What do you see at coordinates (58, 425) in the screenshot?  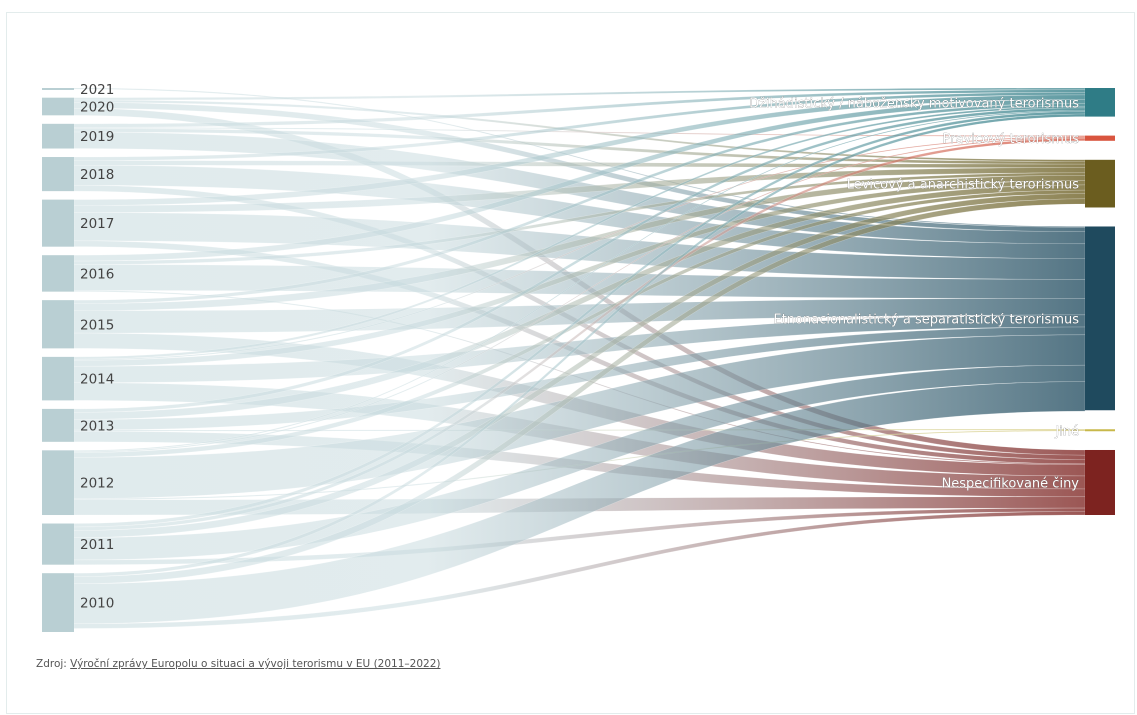 I see `source-node-2013` at bounding box center [58, 425].